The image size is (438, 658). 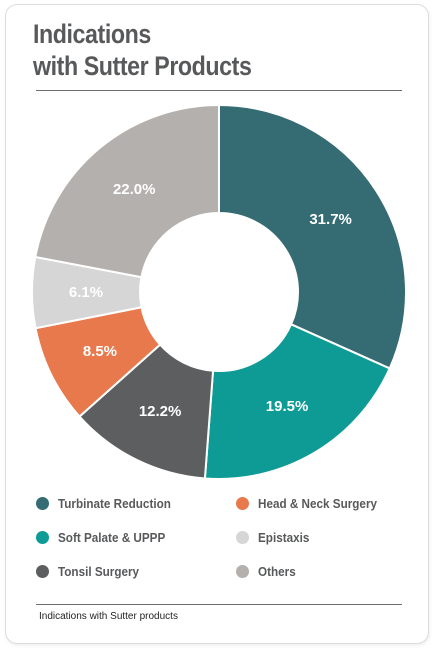 I want to click on slice-others, so click(x=127, y=191).